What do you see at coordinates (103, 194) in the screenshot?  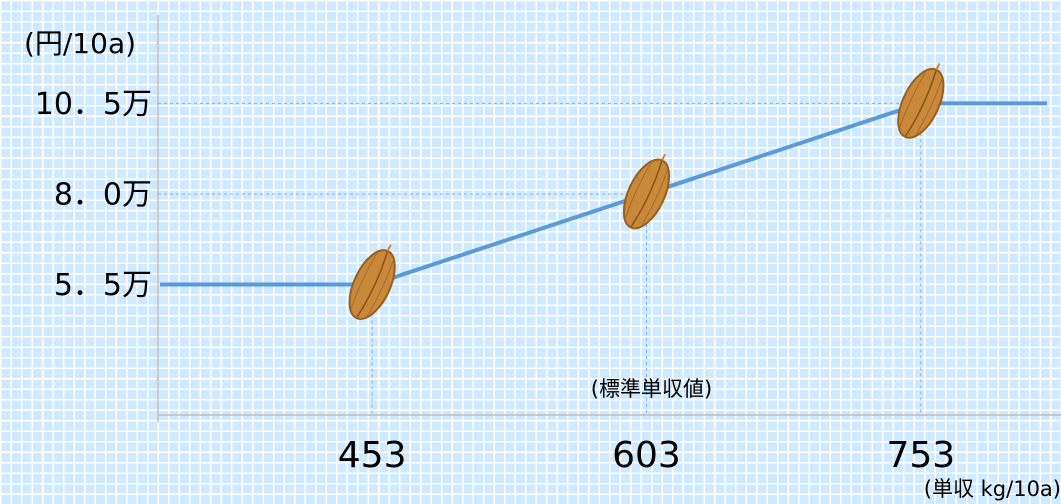 I see `y-tick-label: 8．0万` at bounding box center [103, 194].